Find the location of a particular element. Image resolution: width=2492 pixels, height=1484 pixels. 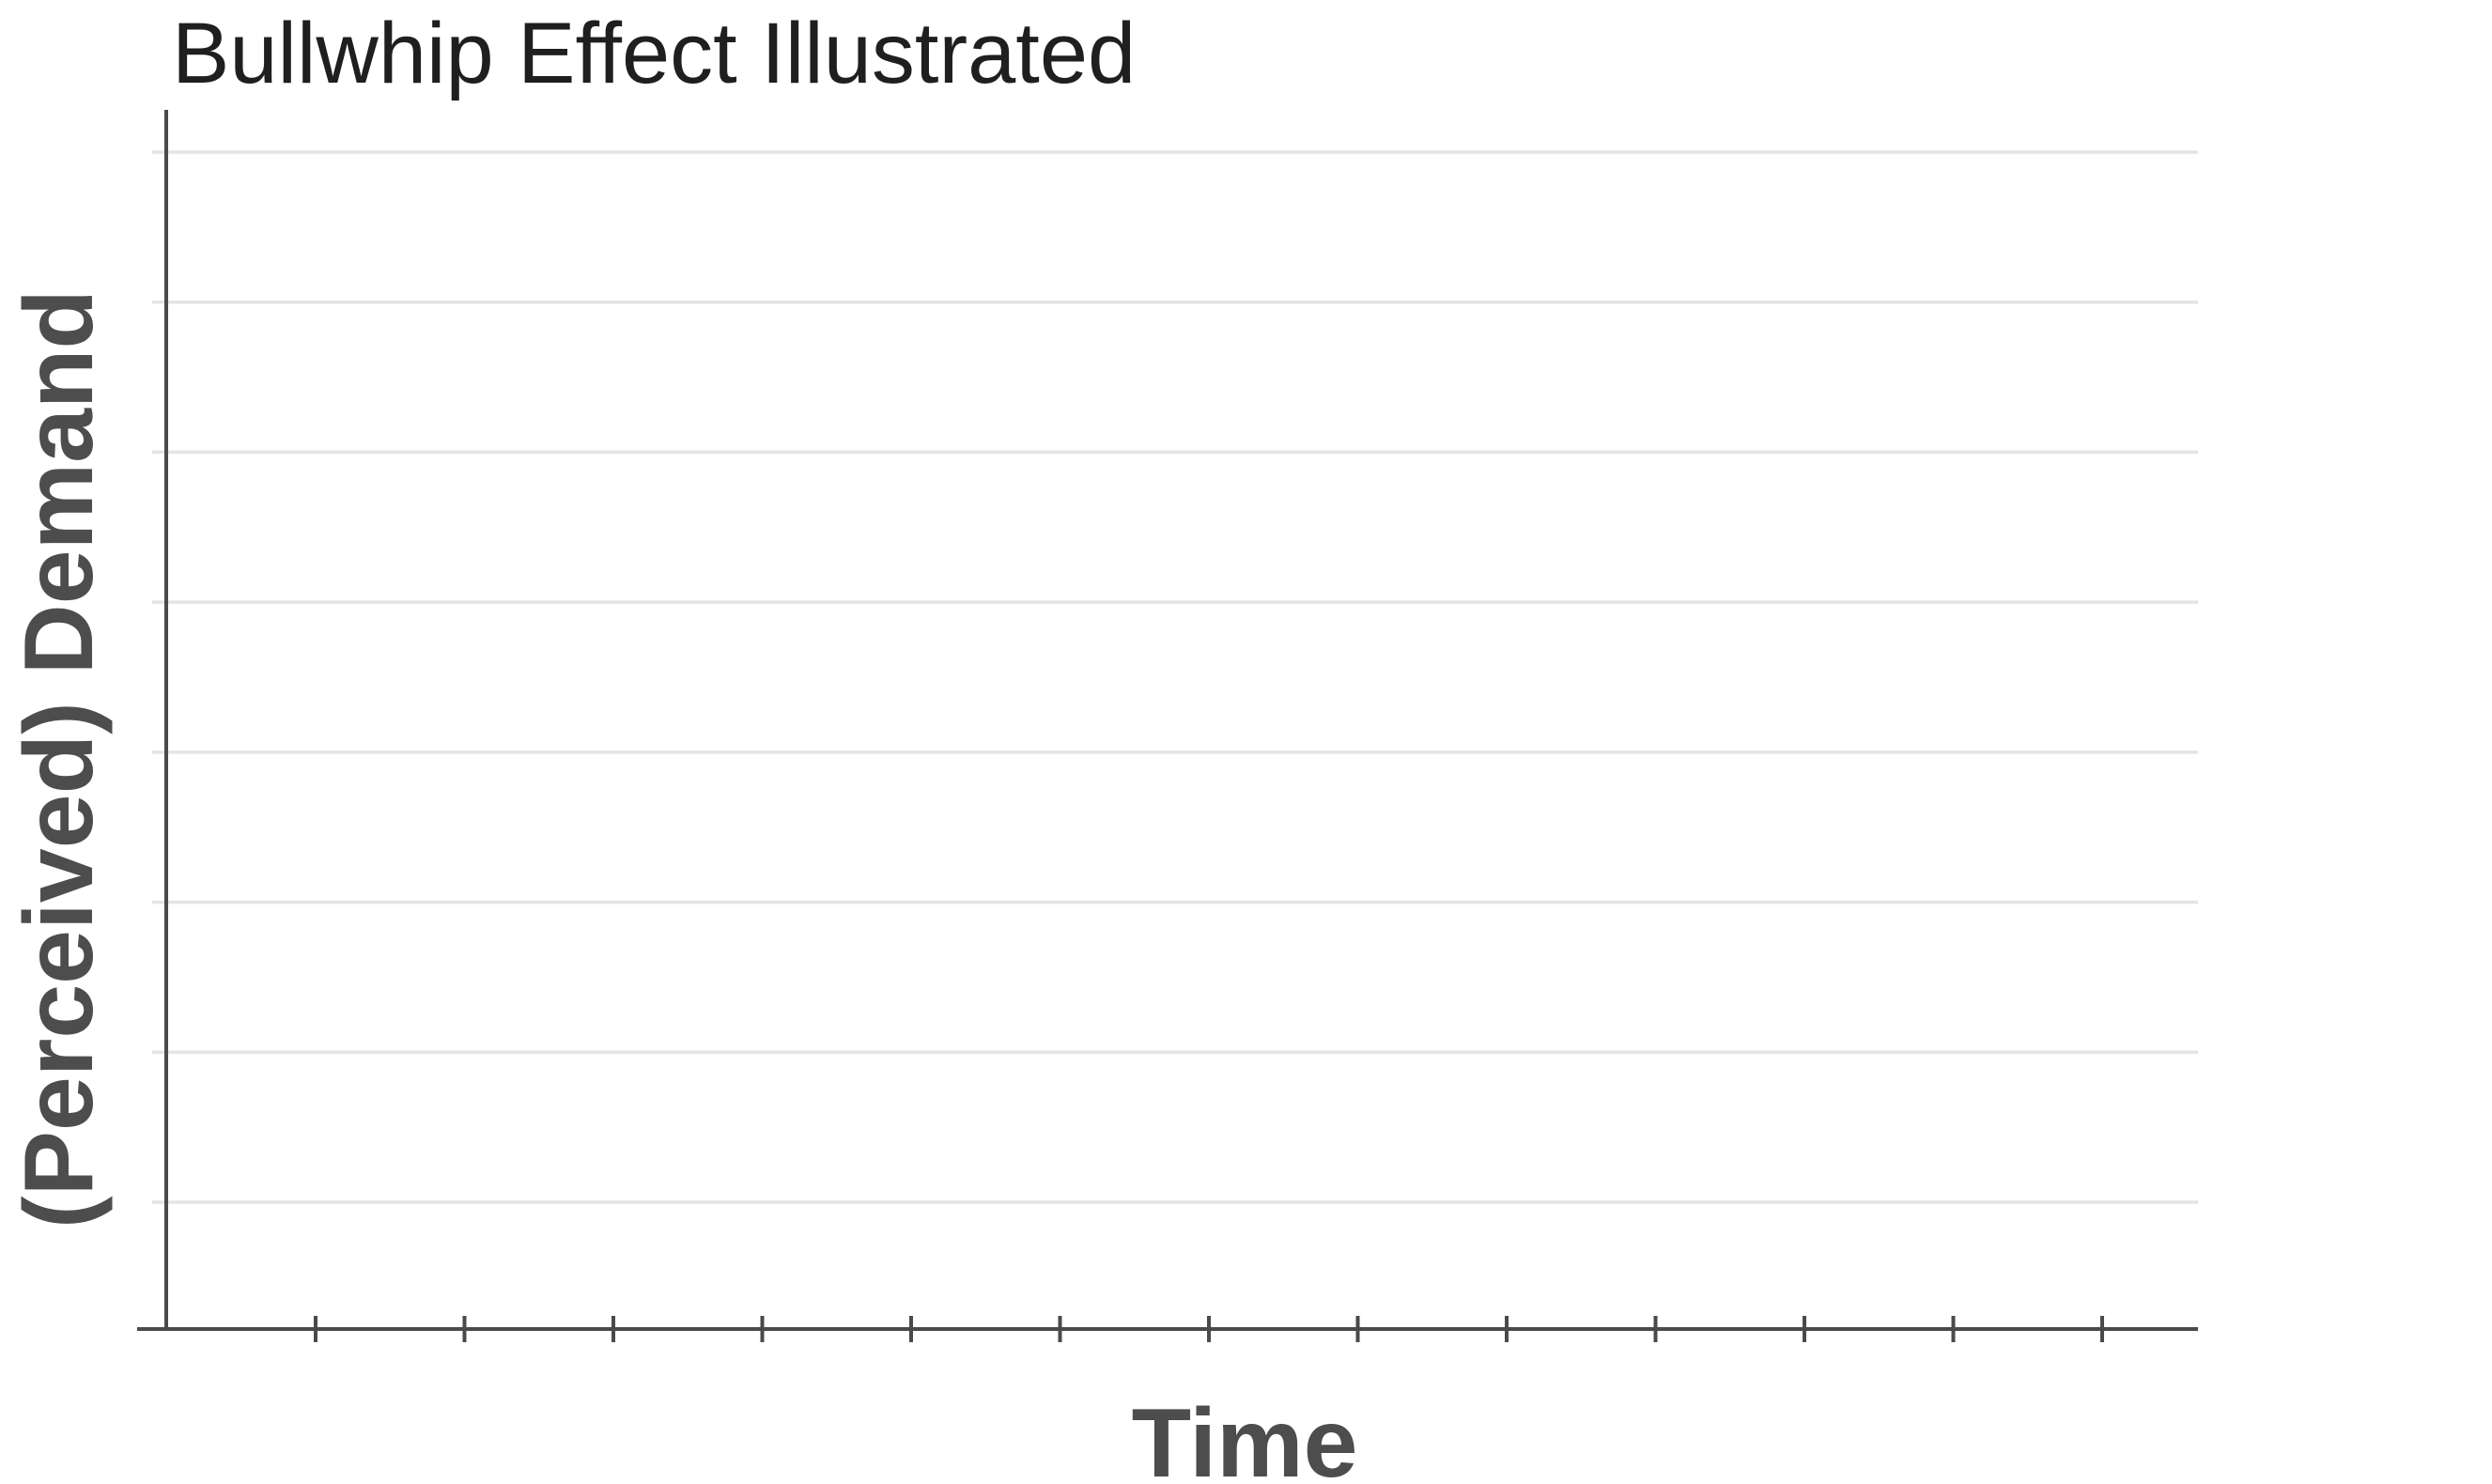

x-axis-ticks is located at coordinates (1209, 1329).